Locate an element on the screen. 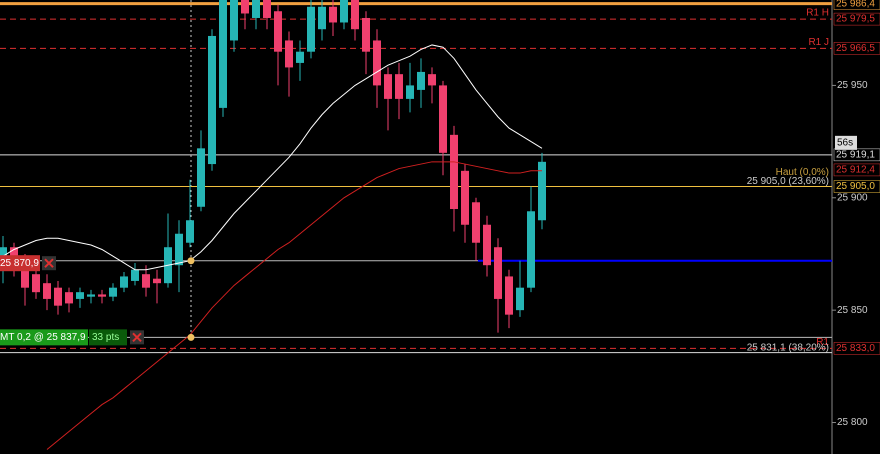 This screenshot has height=454, width=880. price-tag-label: 25 966,5 is located at coordinates (855, 48).